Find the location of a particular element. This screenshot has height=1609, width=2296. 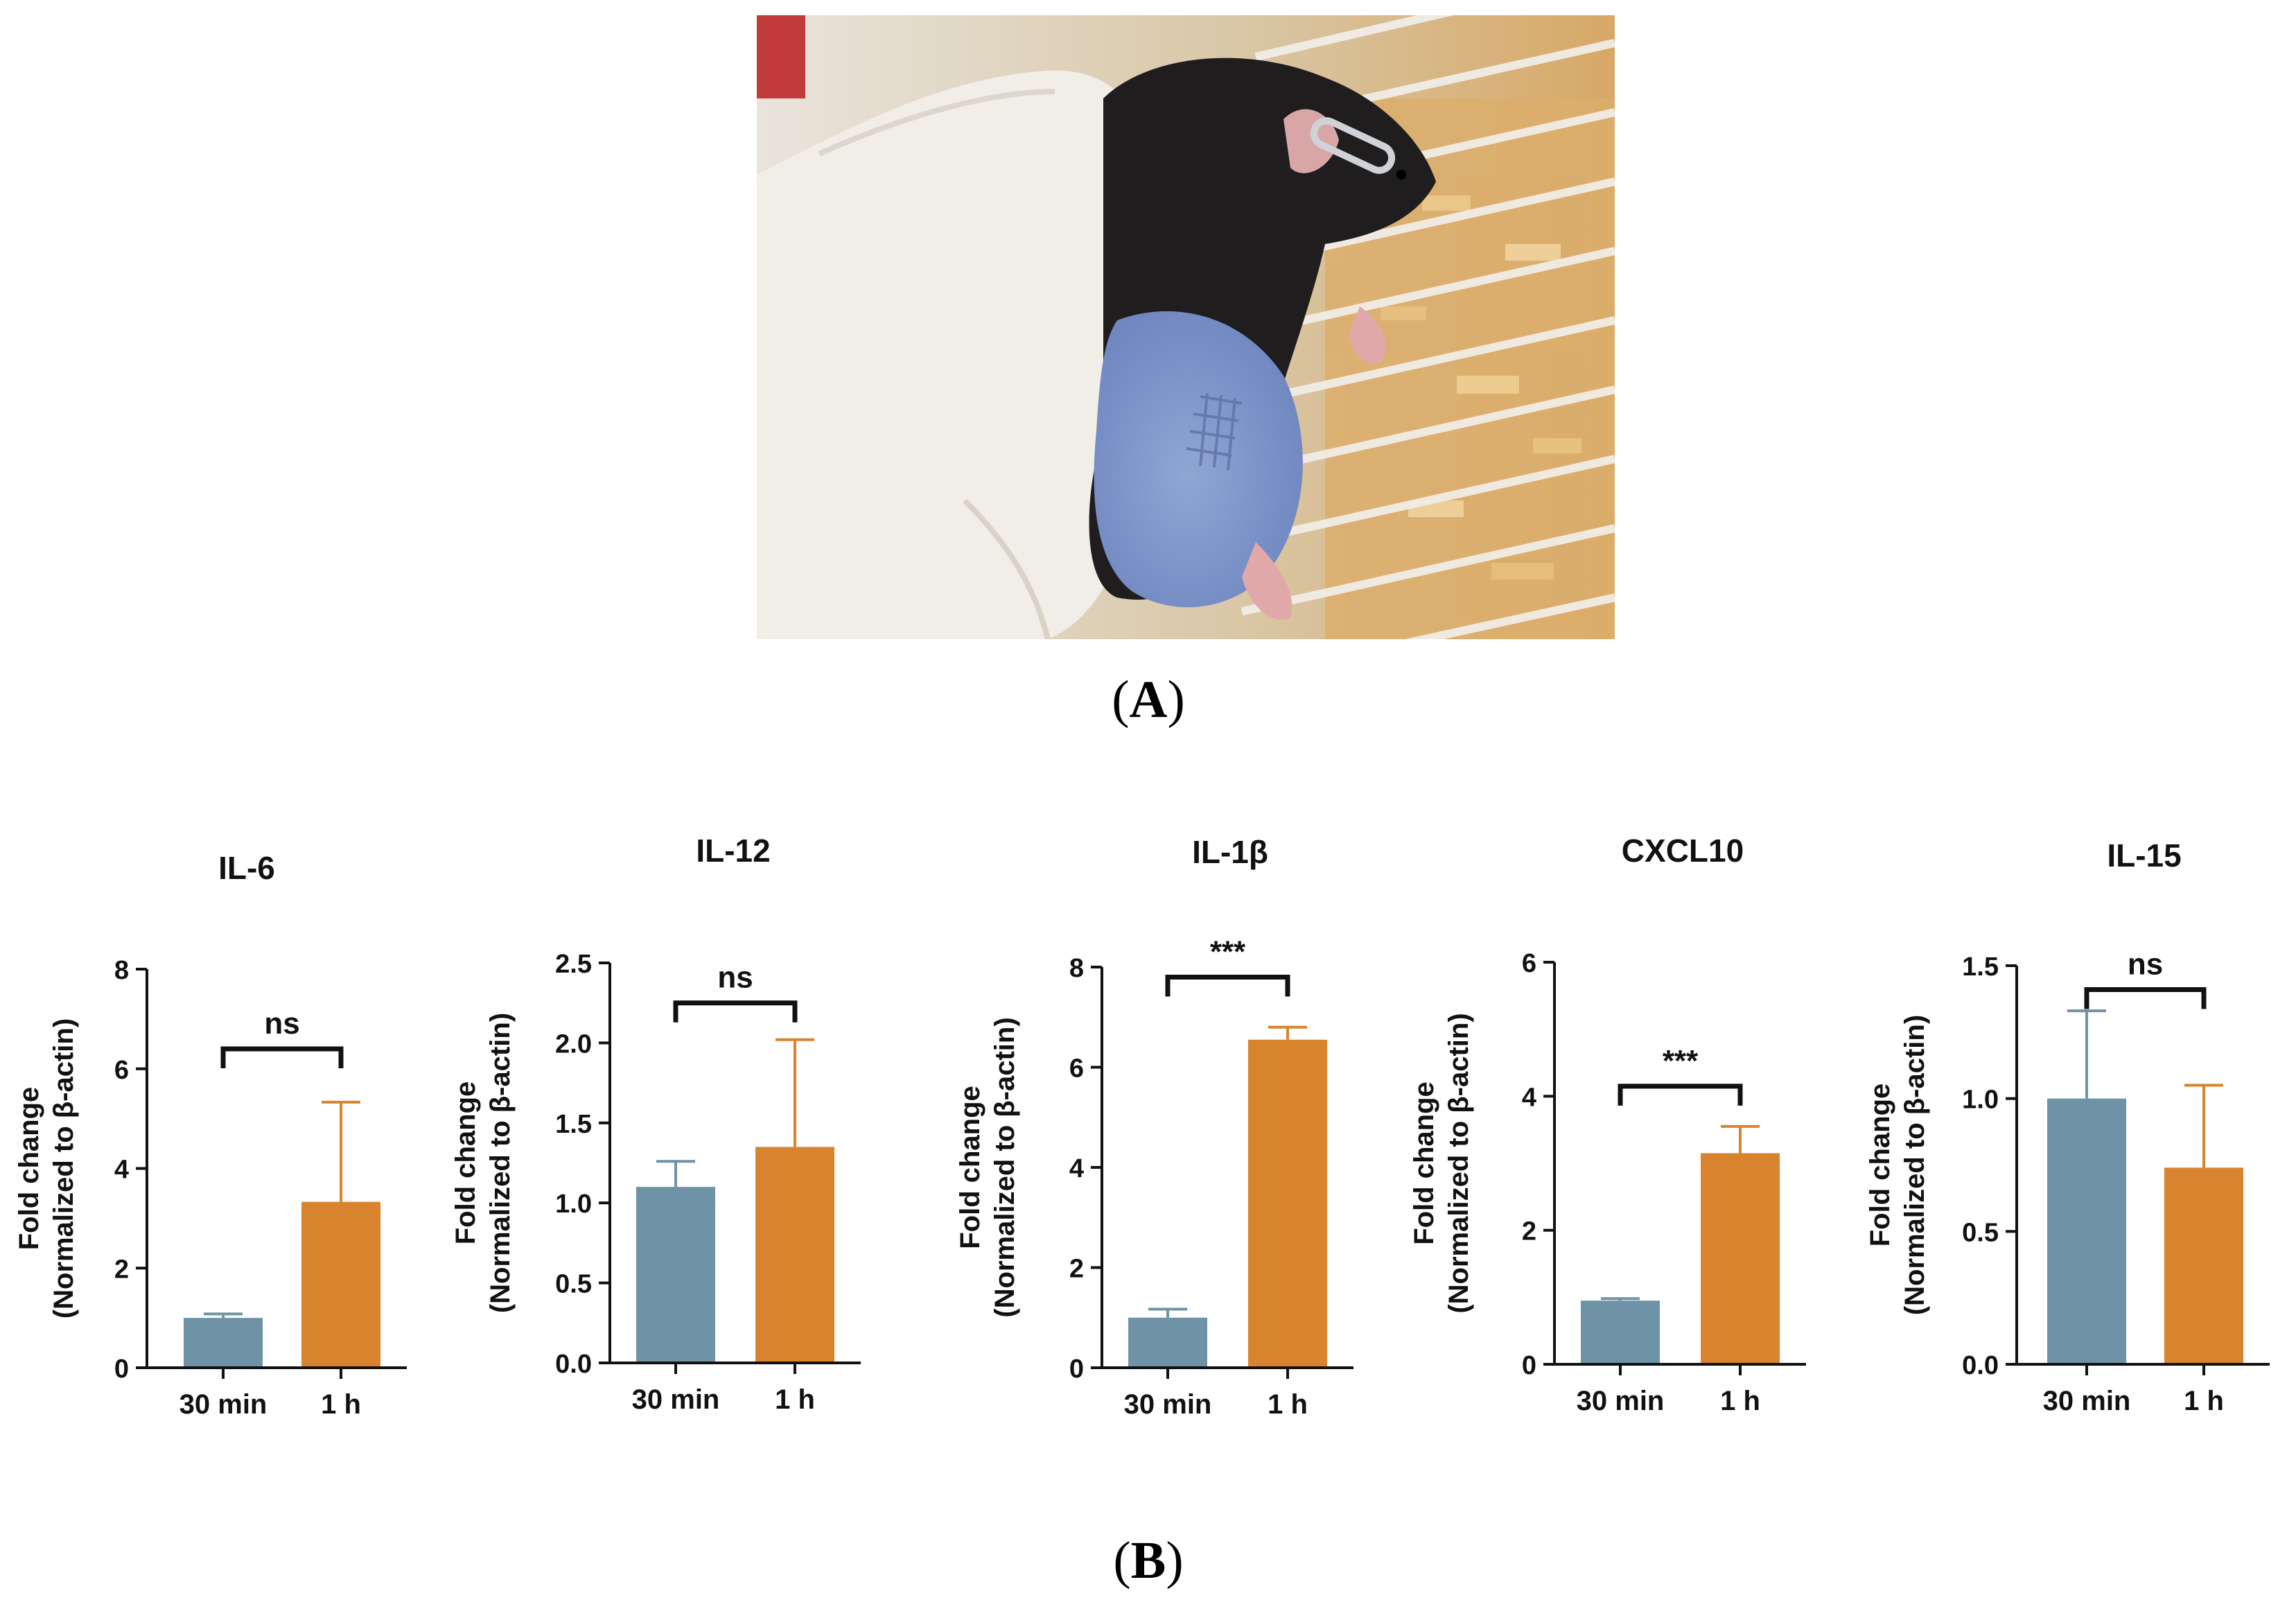

mouse-paw is located at coordinates (1368, 335).